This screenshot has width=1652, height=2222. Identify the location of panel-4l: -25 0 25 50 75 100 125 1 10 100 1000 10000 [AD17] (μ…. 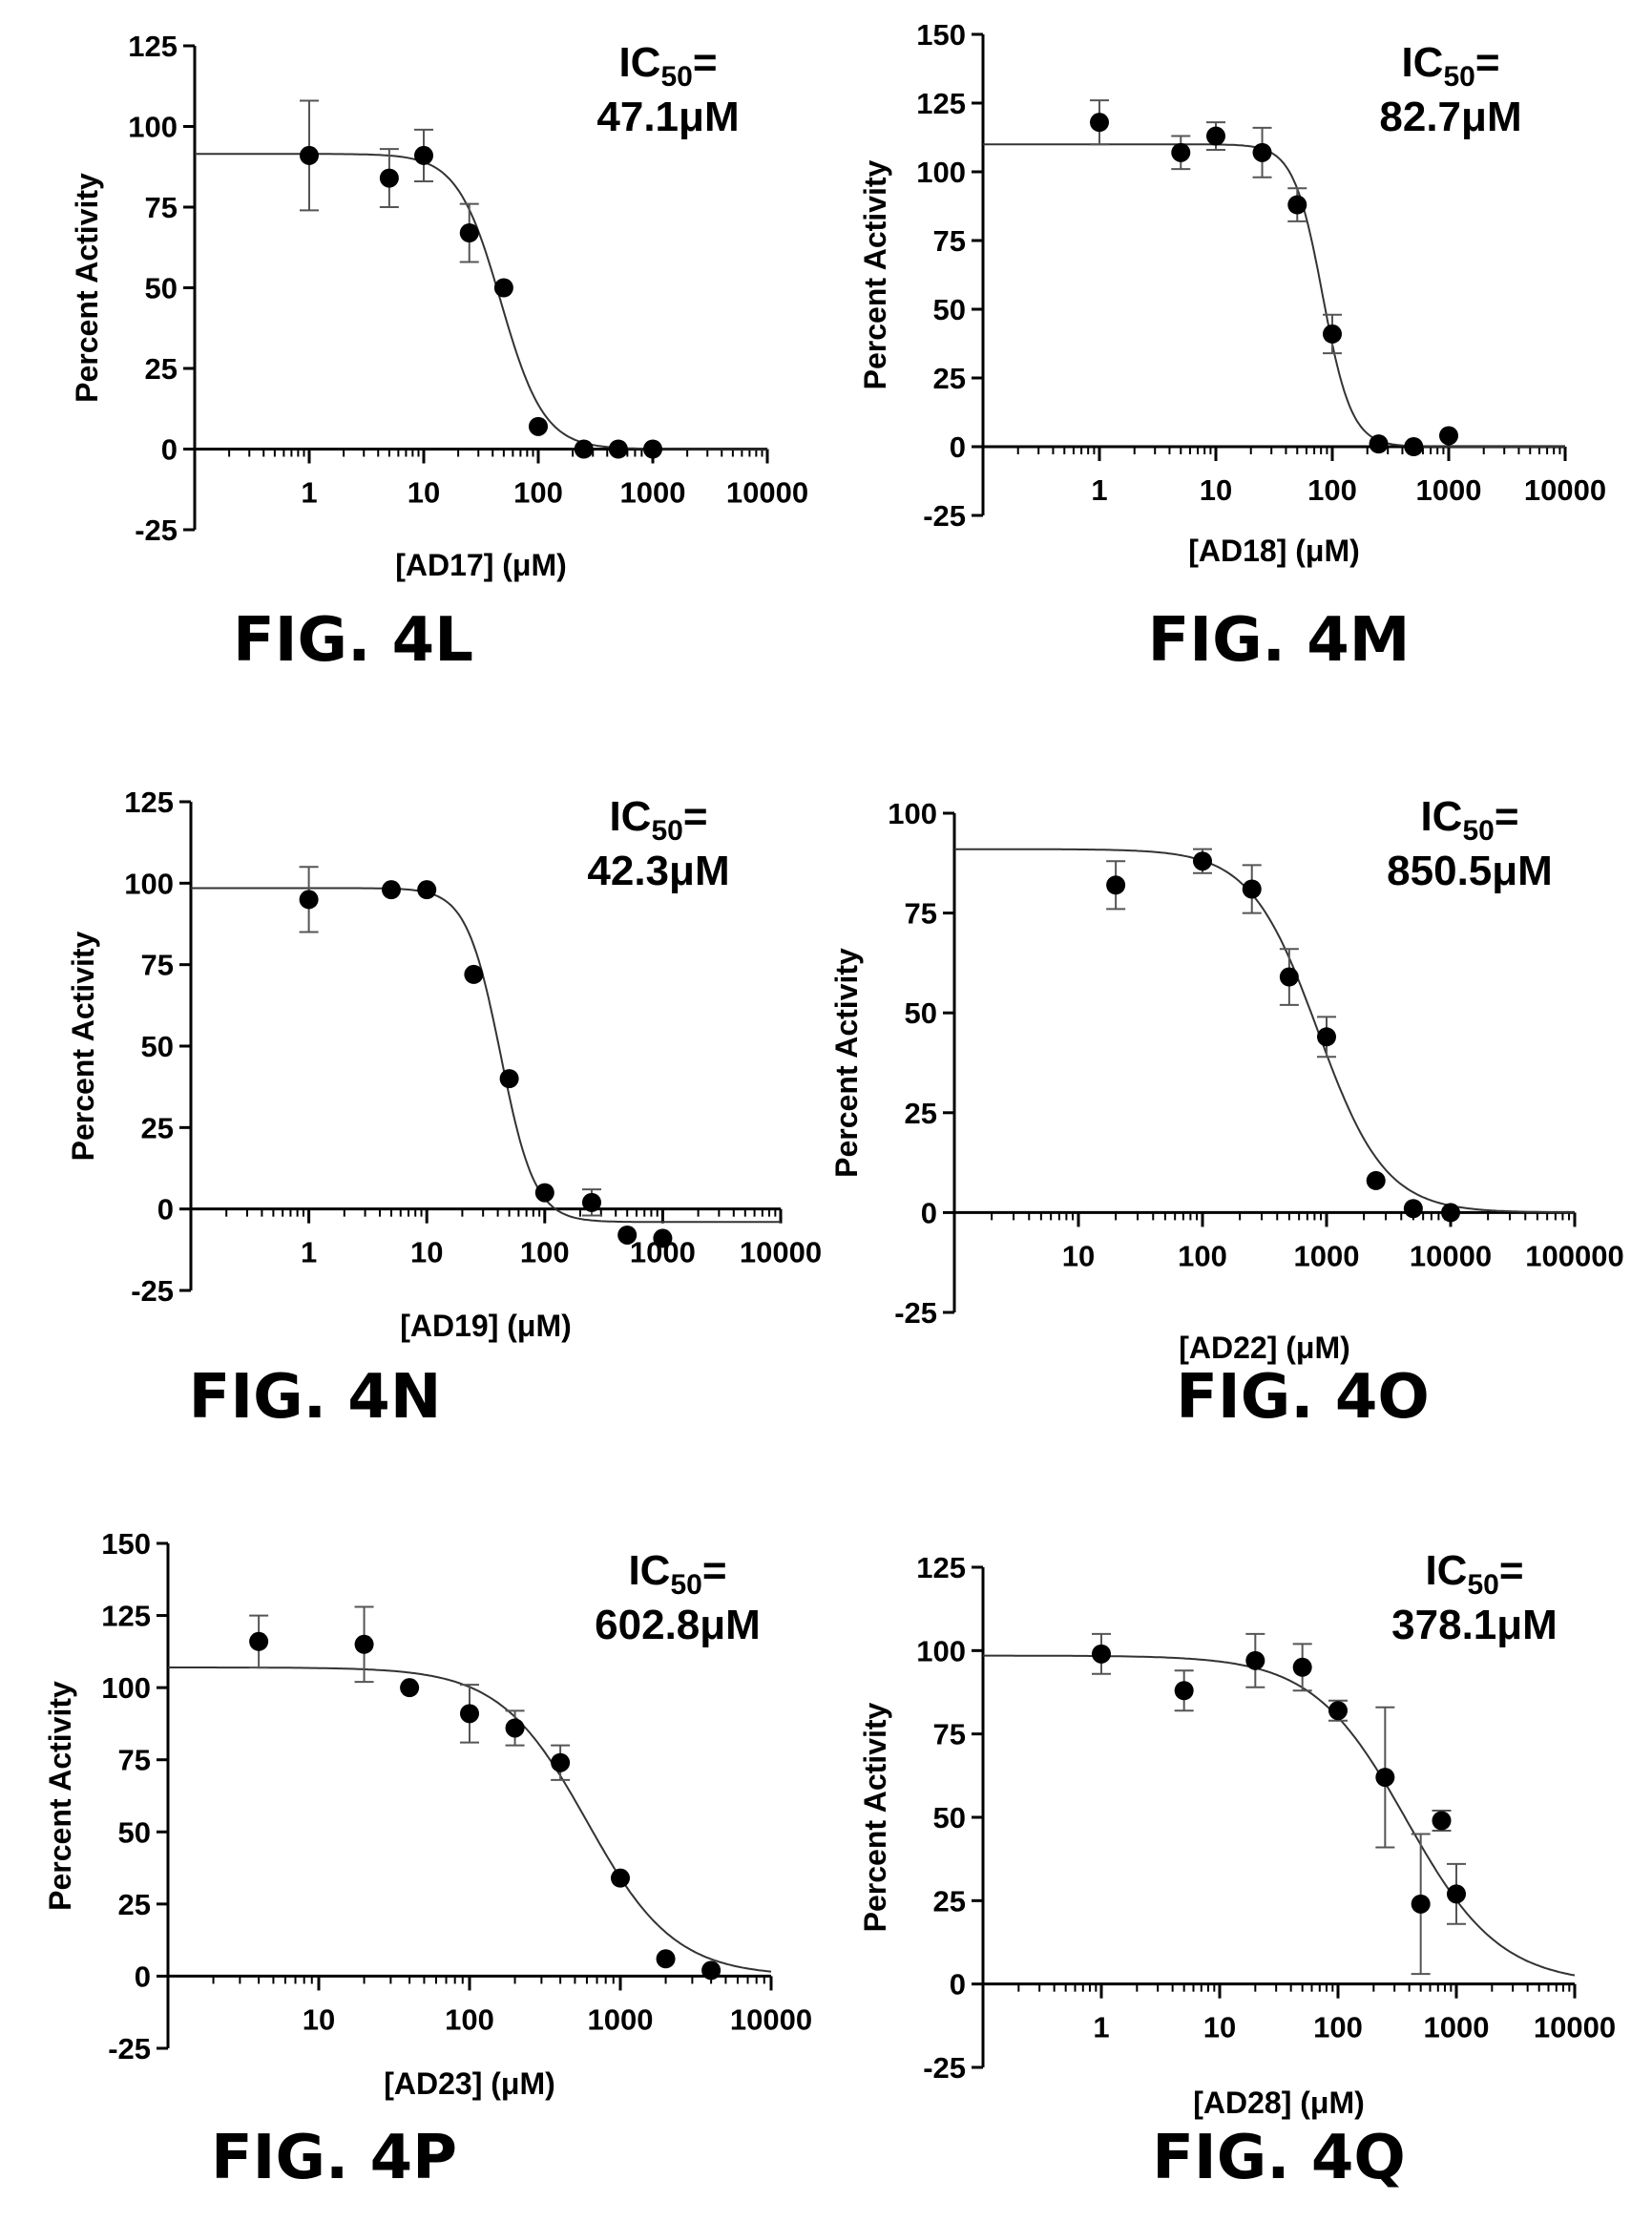
(439, 353).